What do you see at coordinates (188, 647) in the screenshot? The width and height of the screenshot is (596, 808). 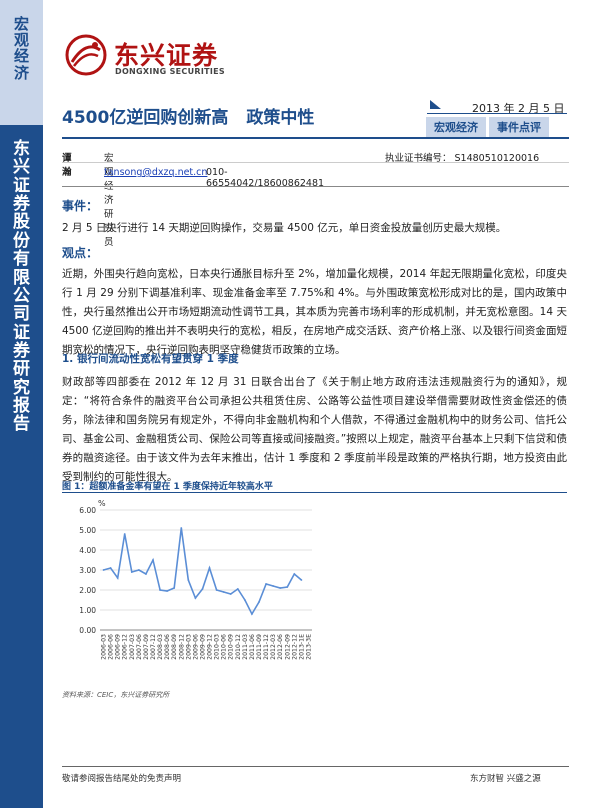 I see `x-tick-label: 2009-03` at bounding box center [188, 647].